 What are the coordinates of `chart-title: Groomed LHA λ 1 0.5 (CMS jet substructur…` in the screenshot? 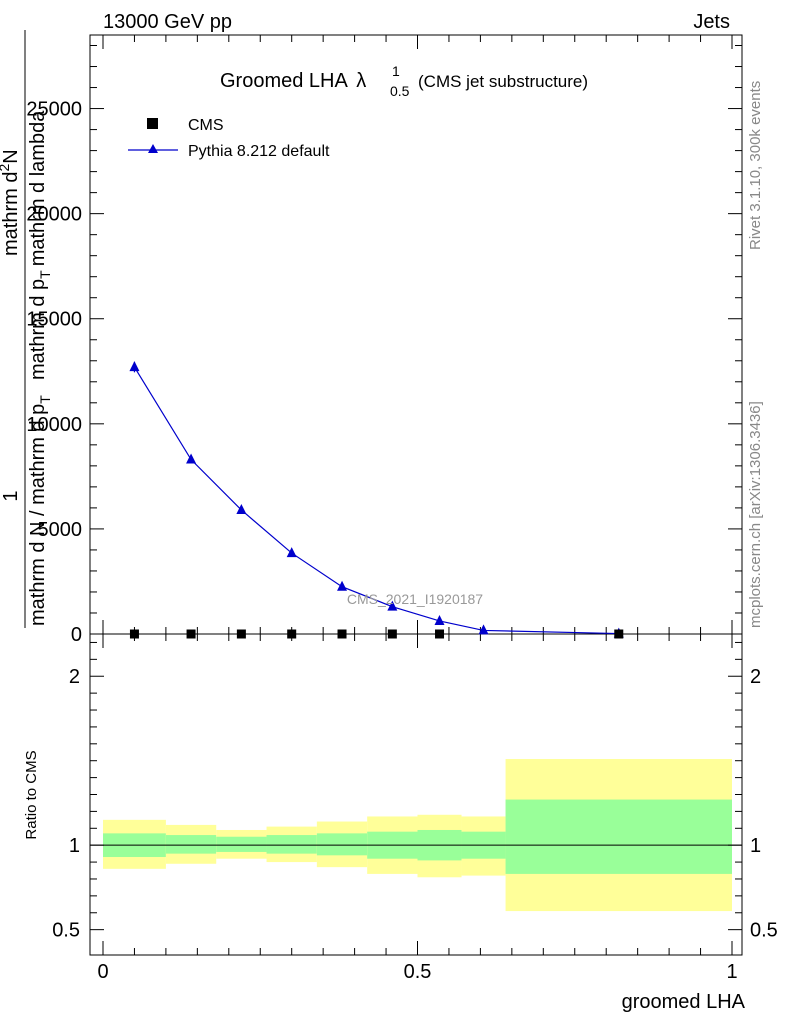 It's located at (404, 81).